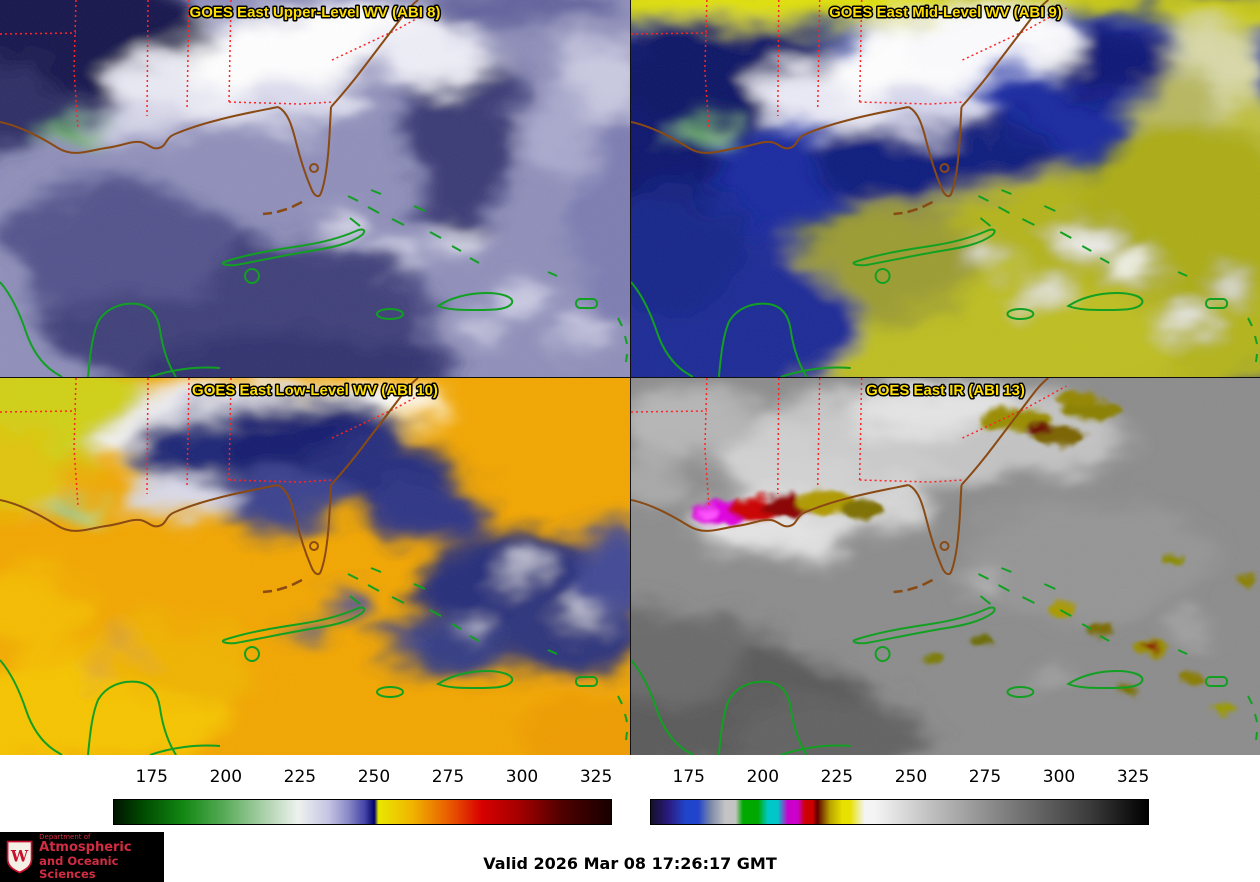 The height and width of the screenshot is (882, 1260). I want to click on wv-tick-label: 250, so click(374, 777).